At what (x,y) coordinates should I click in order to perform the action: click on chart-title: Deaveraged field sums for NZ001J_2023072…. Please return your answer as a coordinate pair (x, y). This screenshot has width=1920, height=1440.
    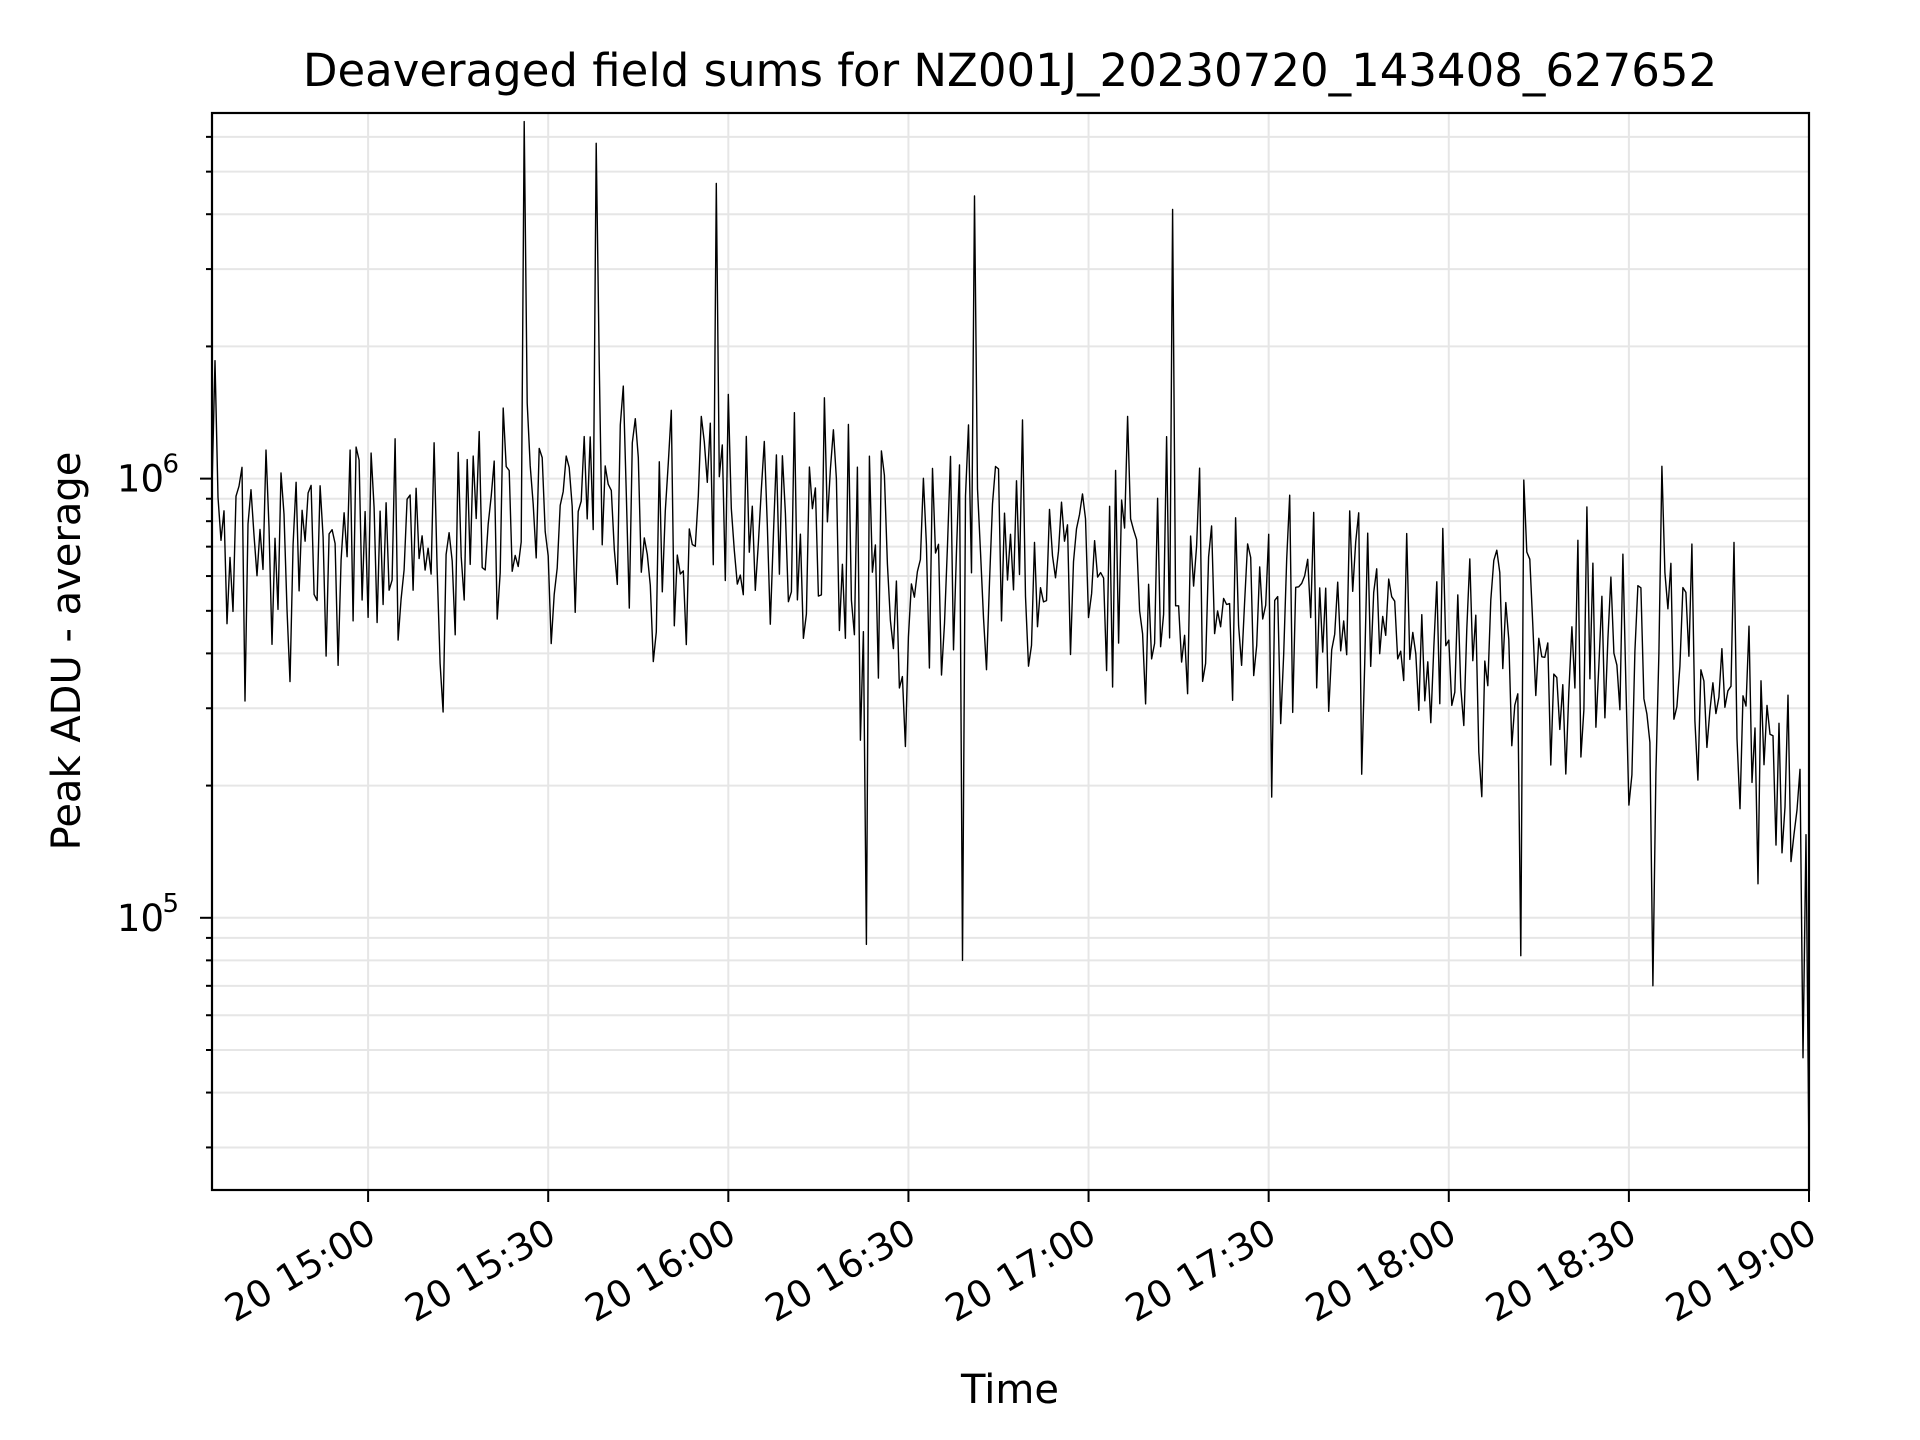
    Looking at the image, I should click on (1010, 70).